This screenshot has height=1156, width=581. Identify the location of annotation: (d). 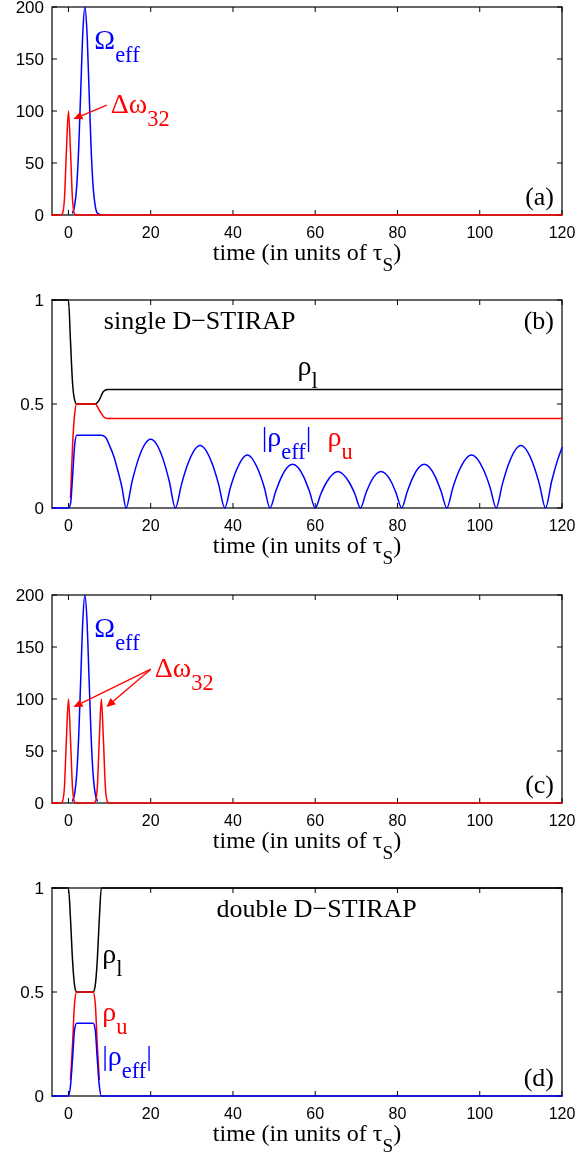
(538, 1077).